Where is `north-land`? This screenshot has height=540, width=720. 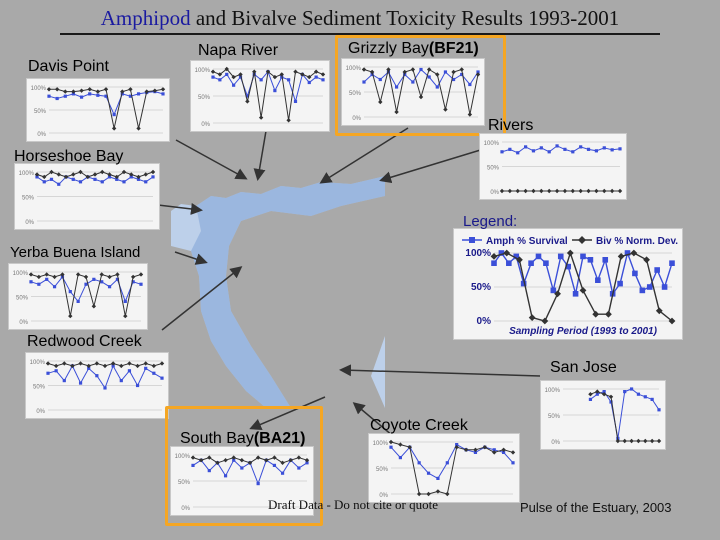
north-land is located at coordinates (278, 173).